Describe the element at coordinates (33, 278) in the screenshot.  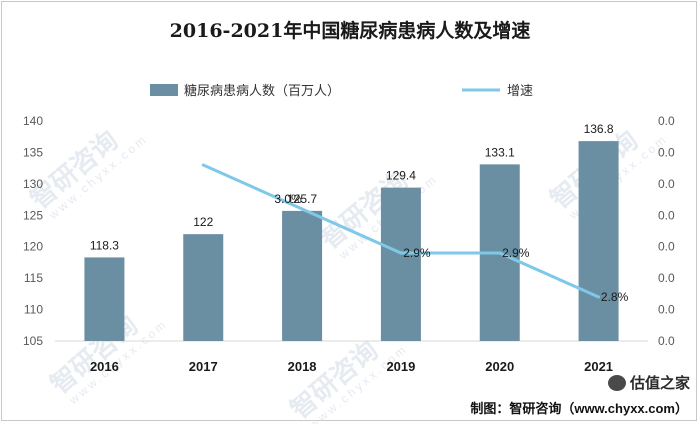
I see `left-axis-tick: 115` at that location.